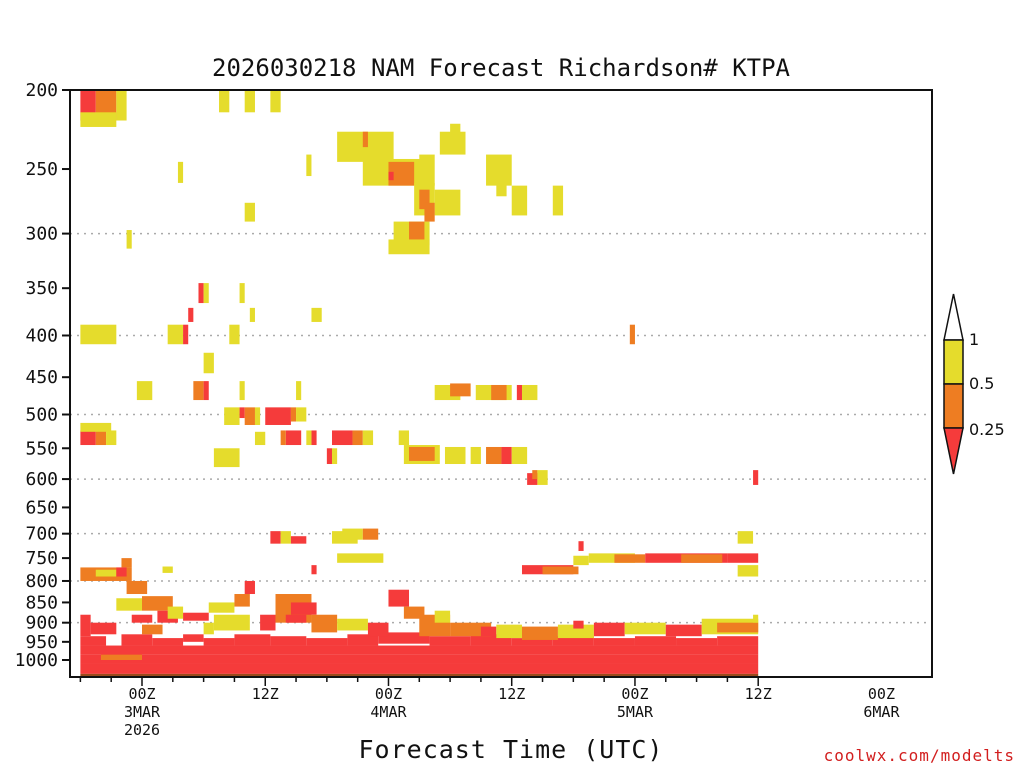 Image resolution: width=1024 pixels, height=768 pixels. What do you see at coordinates (41, 90) in the screenshot?
I see `y-tick-label: 200` at bounding box center [41, 90].